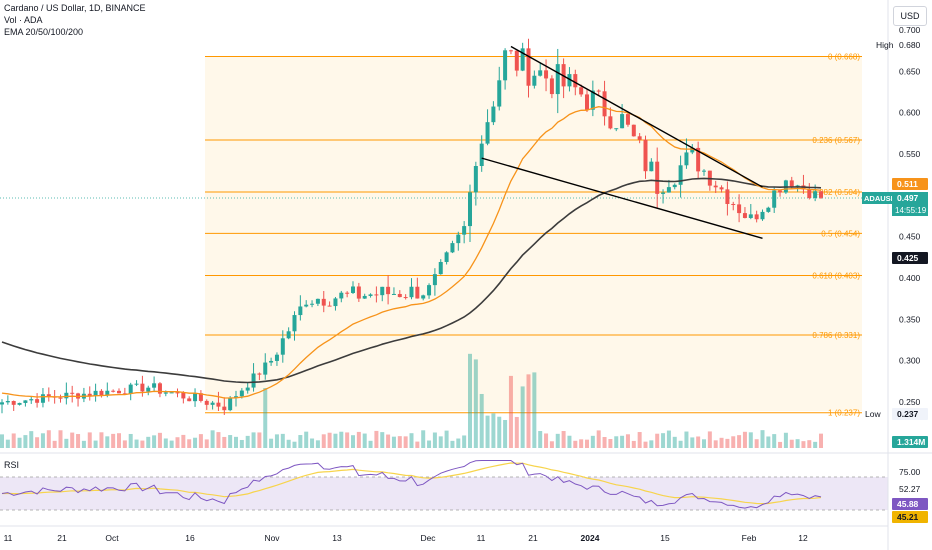  I want to click on price-tick-label: 0.550, so click(910, 154).